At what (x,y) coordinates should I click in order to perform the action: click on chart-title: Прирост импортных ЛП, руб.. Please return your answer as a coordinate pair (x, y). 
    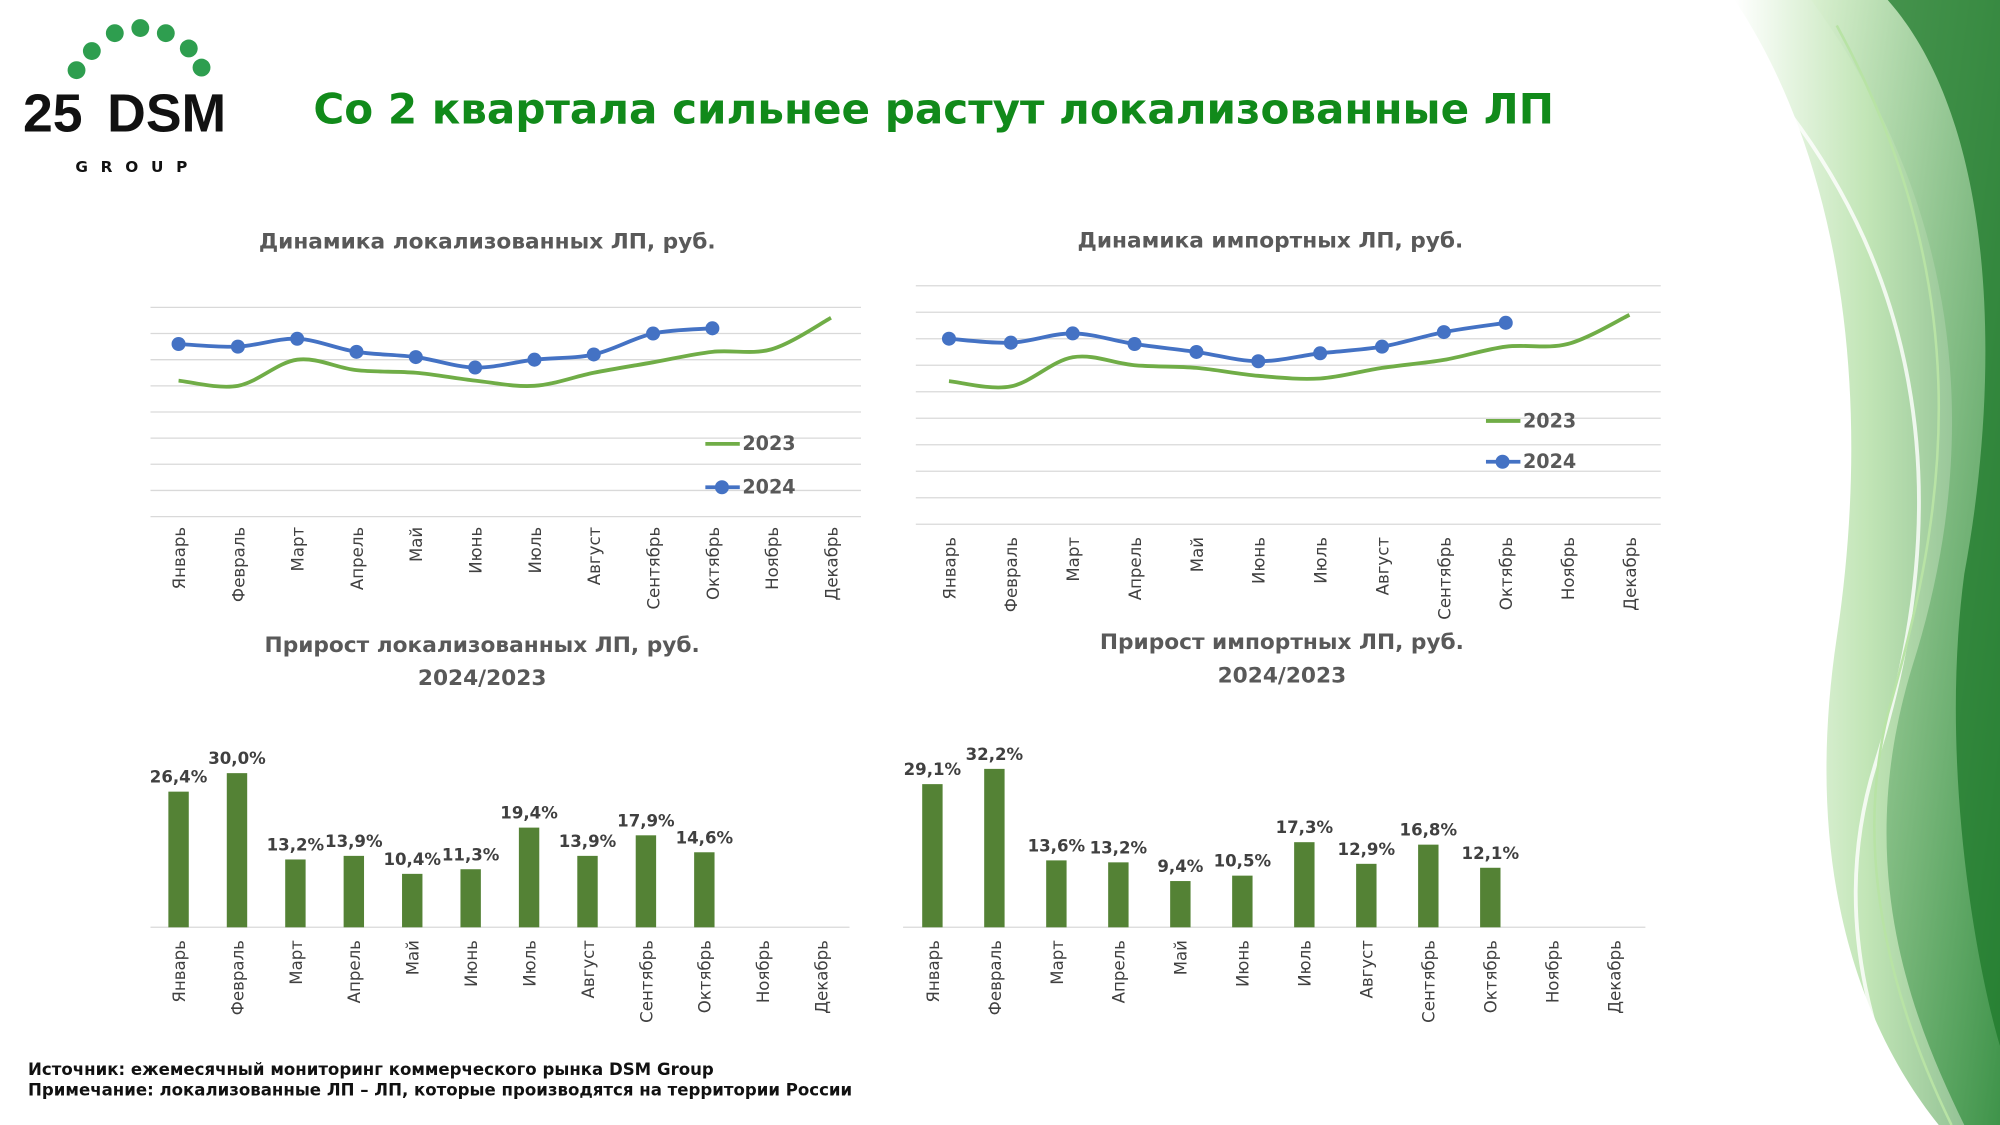
    Looking at the image, I should click on (1282, 642).